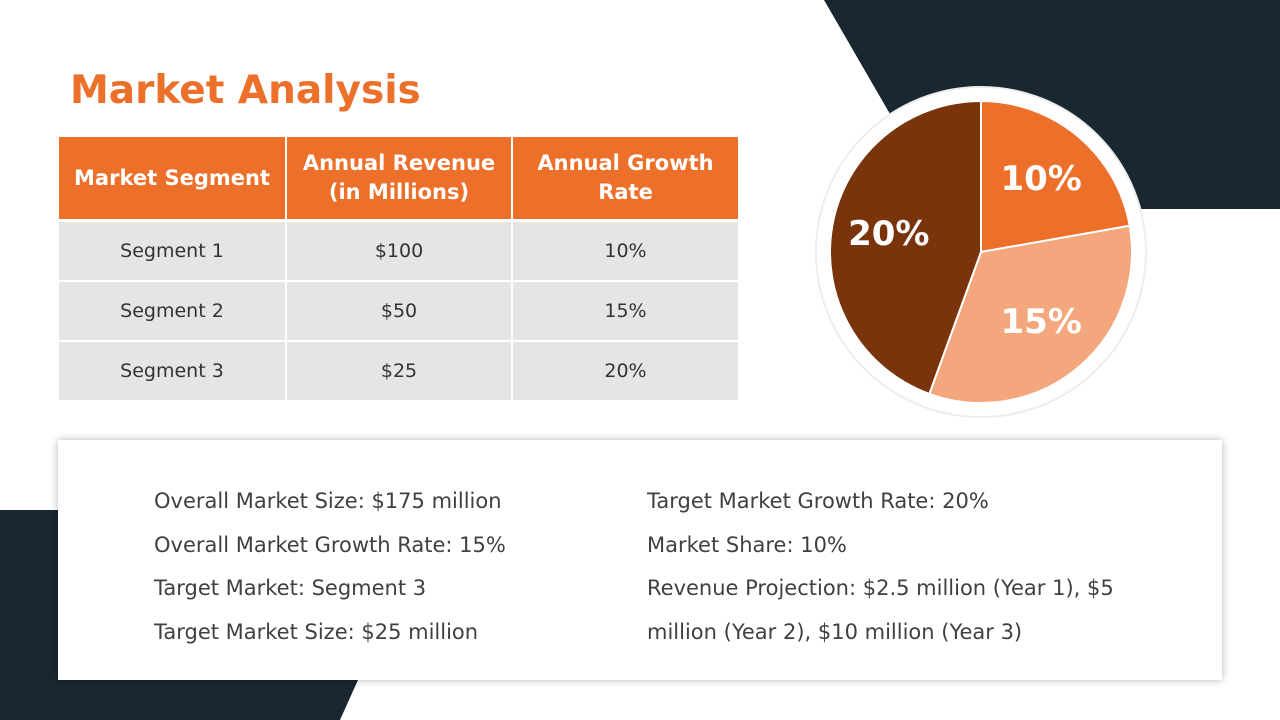 Image resolution: width=1280 pixels, height=720 pixels. Describe the element at coordinates (625, 371) in the screenshot. I see `cell-growth: 20%` at that location.